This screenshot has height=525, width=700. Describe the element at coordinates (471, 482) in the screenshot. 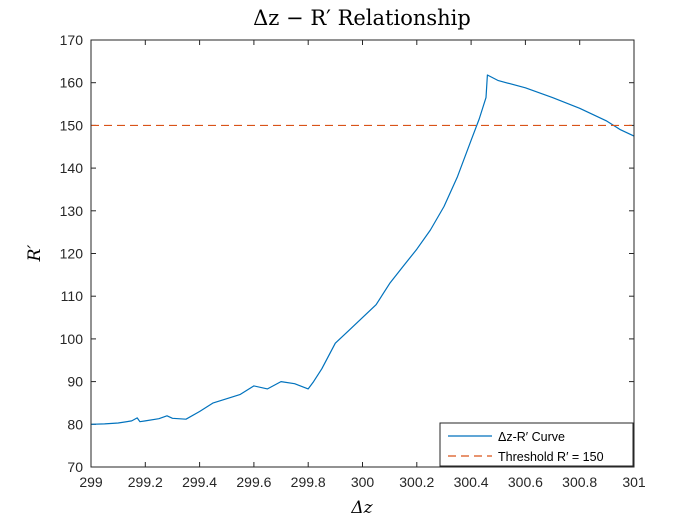

I see `x-tick-label: 300.4` at that location.